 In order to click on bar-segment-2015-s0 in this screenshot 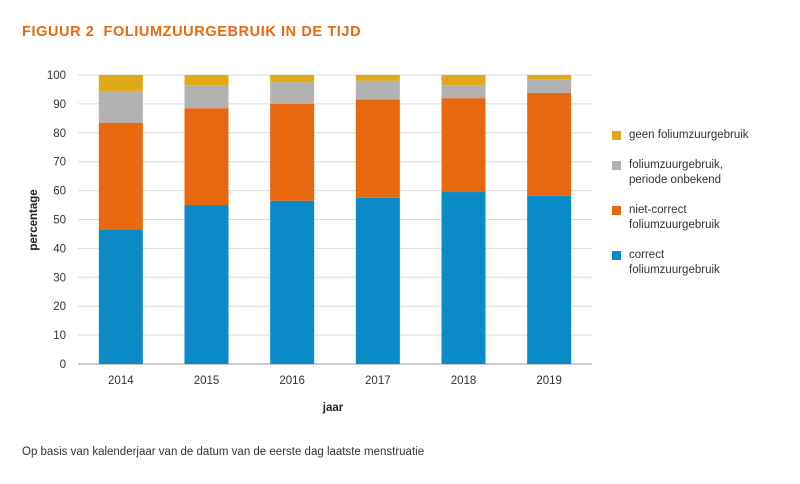, I will do `click(206, 284)`.